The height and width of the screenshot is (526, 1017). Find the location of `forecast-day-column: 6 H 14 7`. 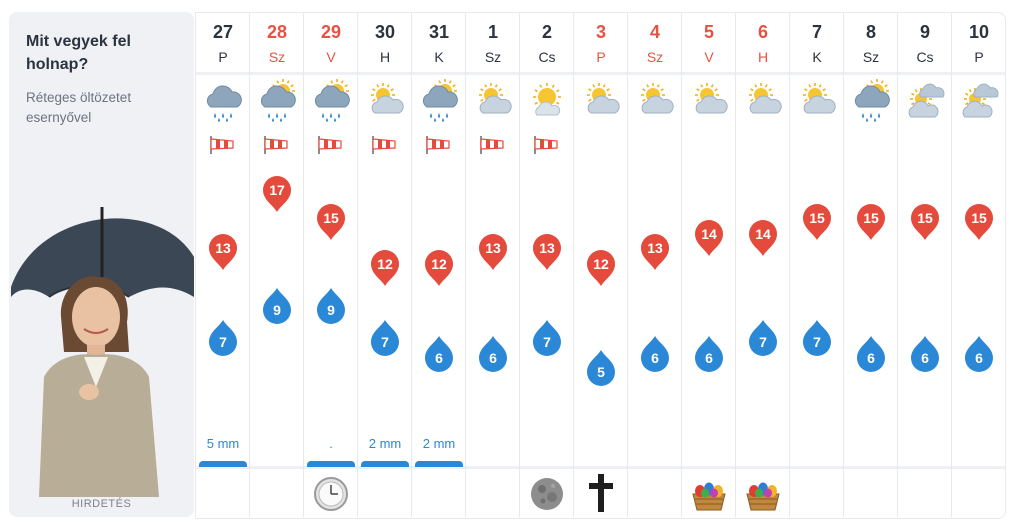

forecast-day-column: 6 H 14 7 is located at coordinates (762, 264).